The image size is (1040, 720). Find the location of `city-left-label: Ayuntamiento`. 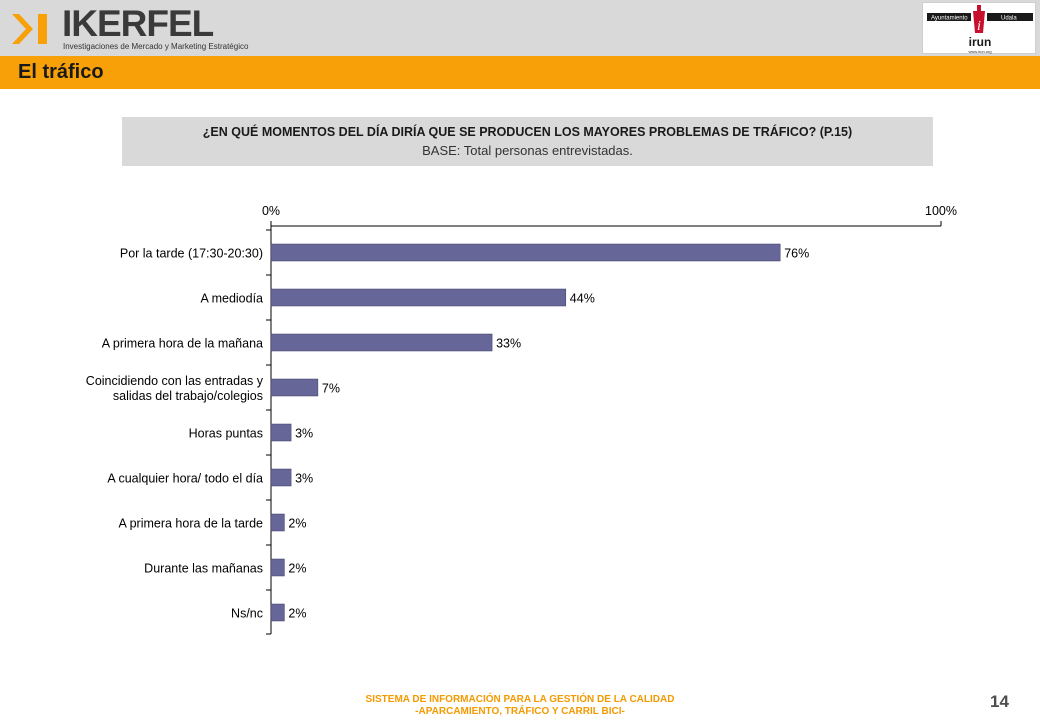

city-left-label: Ayuntamiento is located at coordinates (949, 19).